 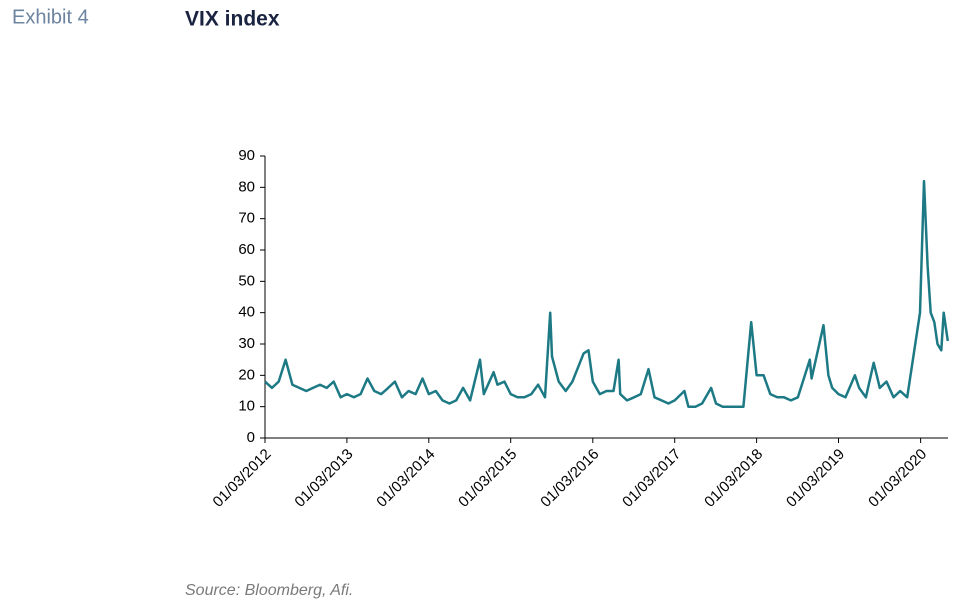 I want to click on x-tick-label: 01/03/2016, so click(x=569, y=478).